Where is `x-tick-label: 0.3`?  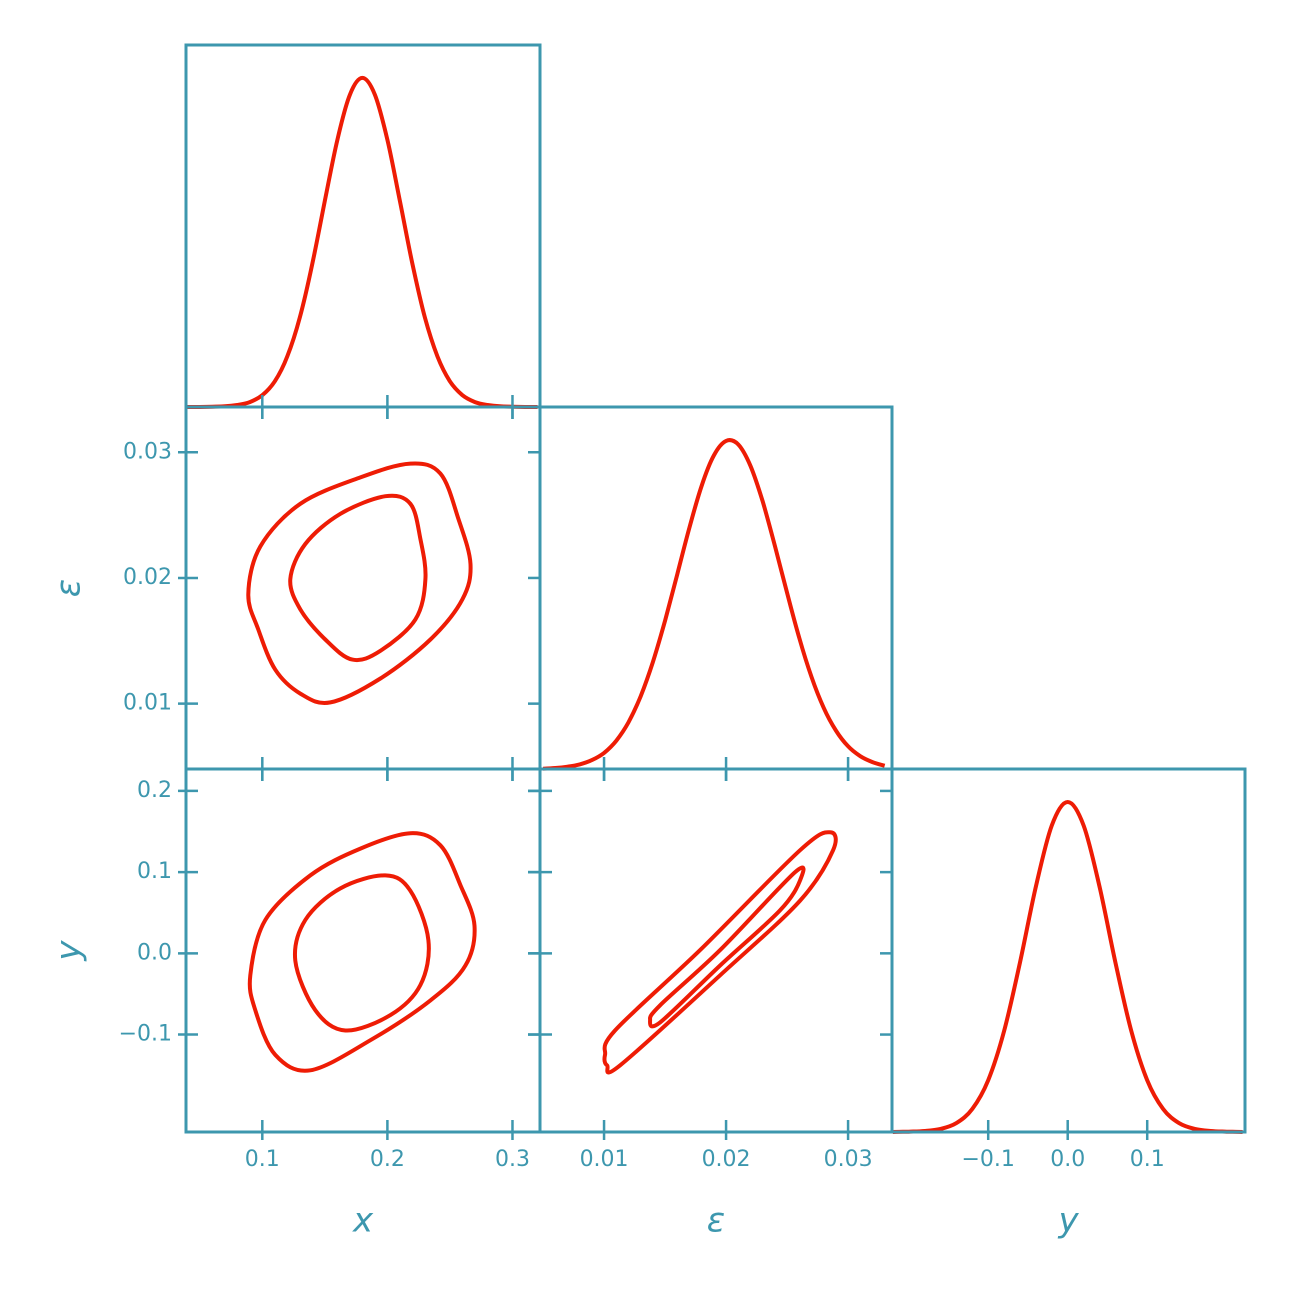 x-tick-label: 0.3 is located at coordinates (512, 1159).